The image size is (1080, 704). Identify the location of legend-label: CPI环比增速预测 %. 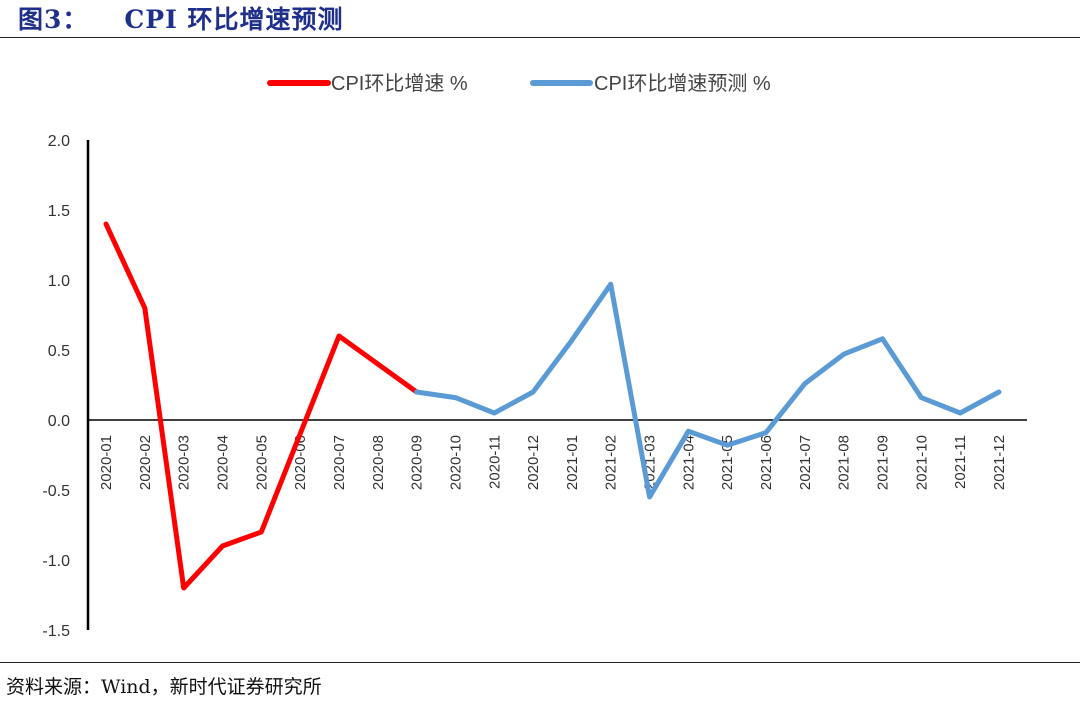
(682, 83).